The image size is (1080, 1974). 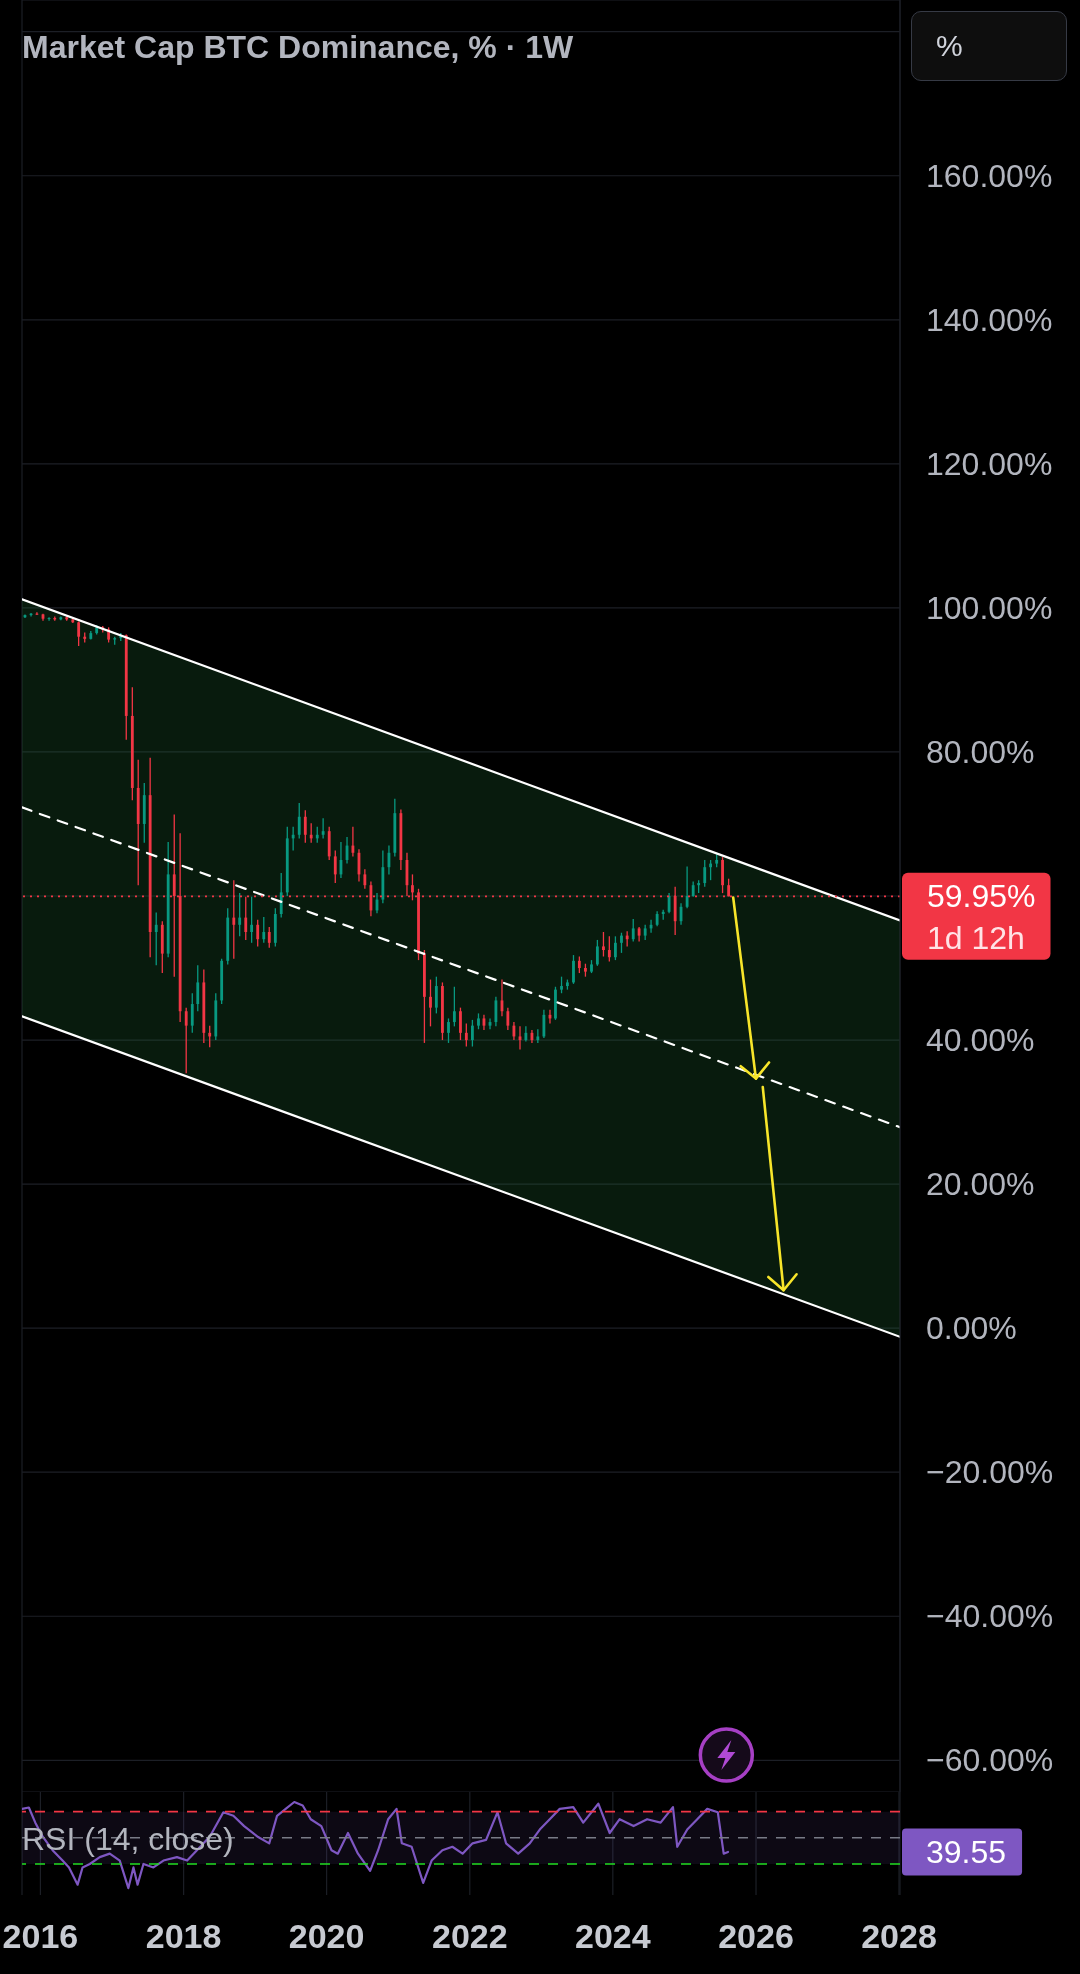 I want to click on x-tick-label: 2016, so click(x=40, y=1936).